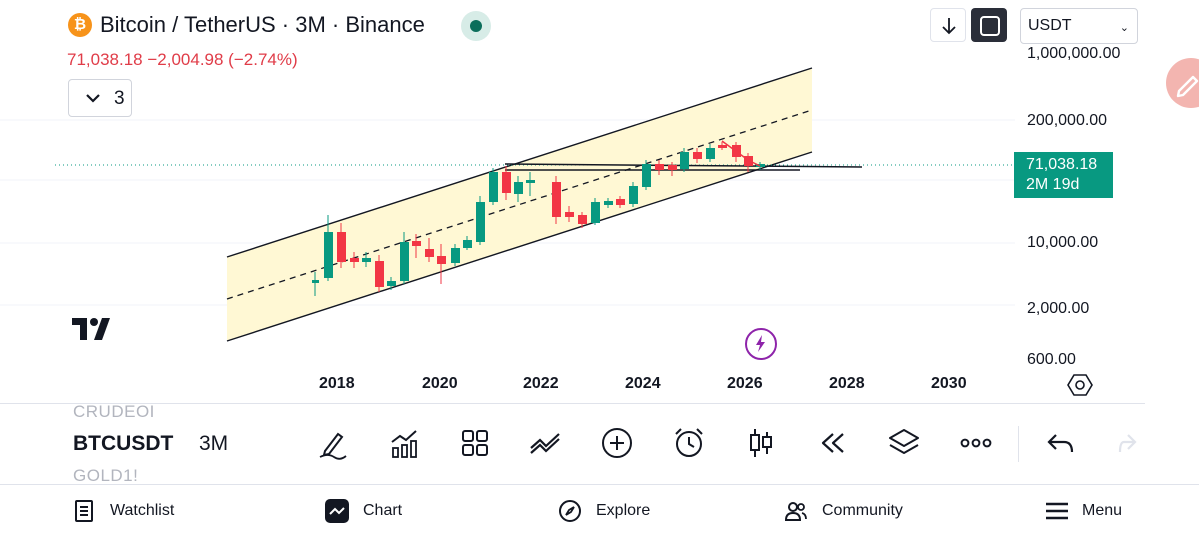 The width and height of the screenshot is (1199, 537). I want to click on x-tick: 2022, so click(541, 383).